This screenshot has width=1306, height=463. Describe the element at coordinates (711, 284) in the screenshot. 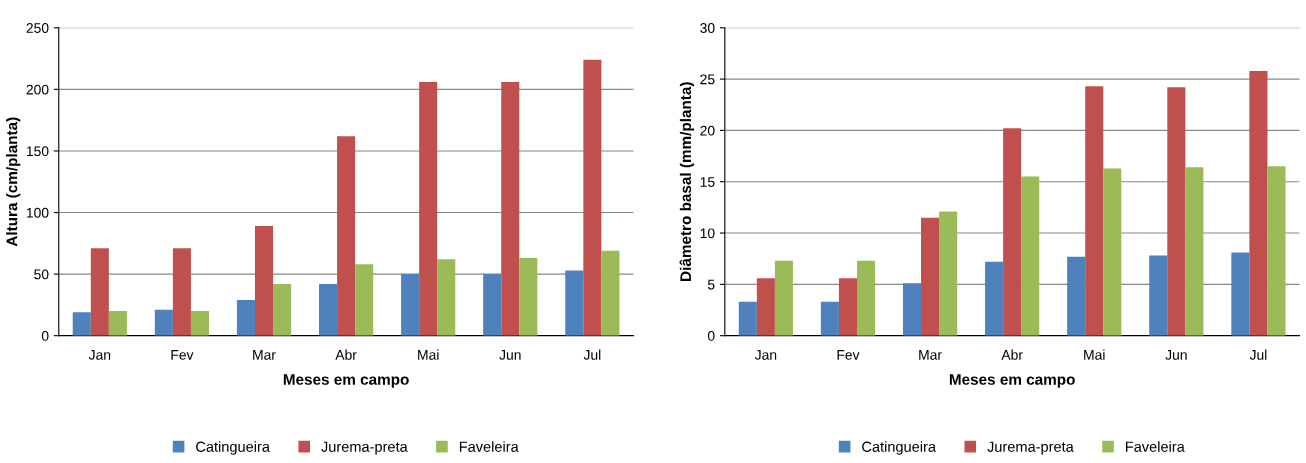

I see `y-tick-label: 5` at that location.